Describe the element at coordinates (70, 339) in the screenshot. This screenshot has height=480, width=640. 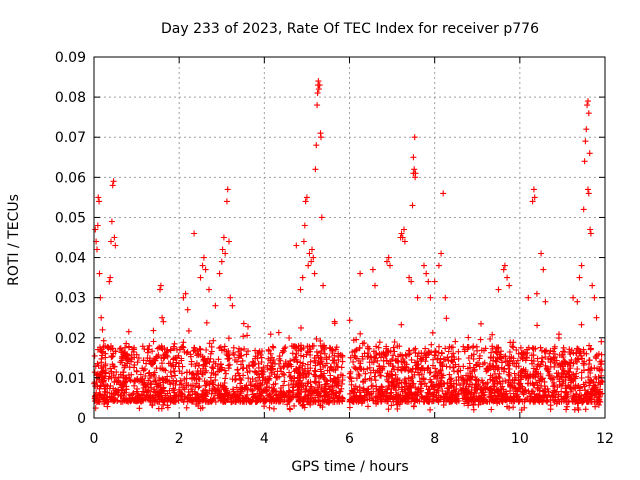
I see `y-tick-label: 0.02` at that location.